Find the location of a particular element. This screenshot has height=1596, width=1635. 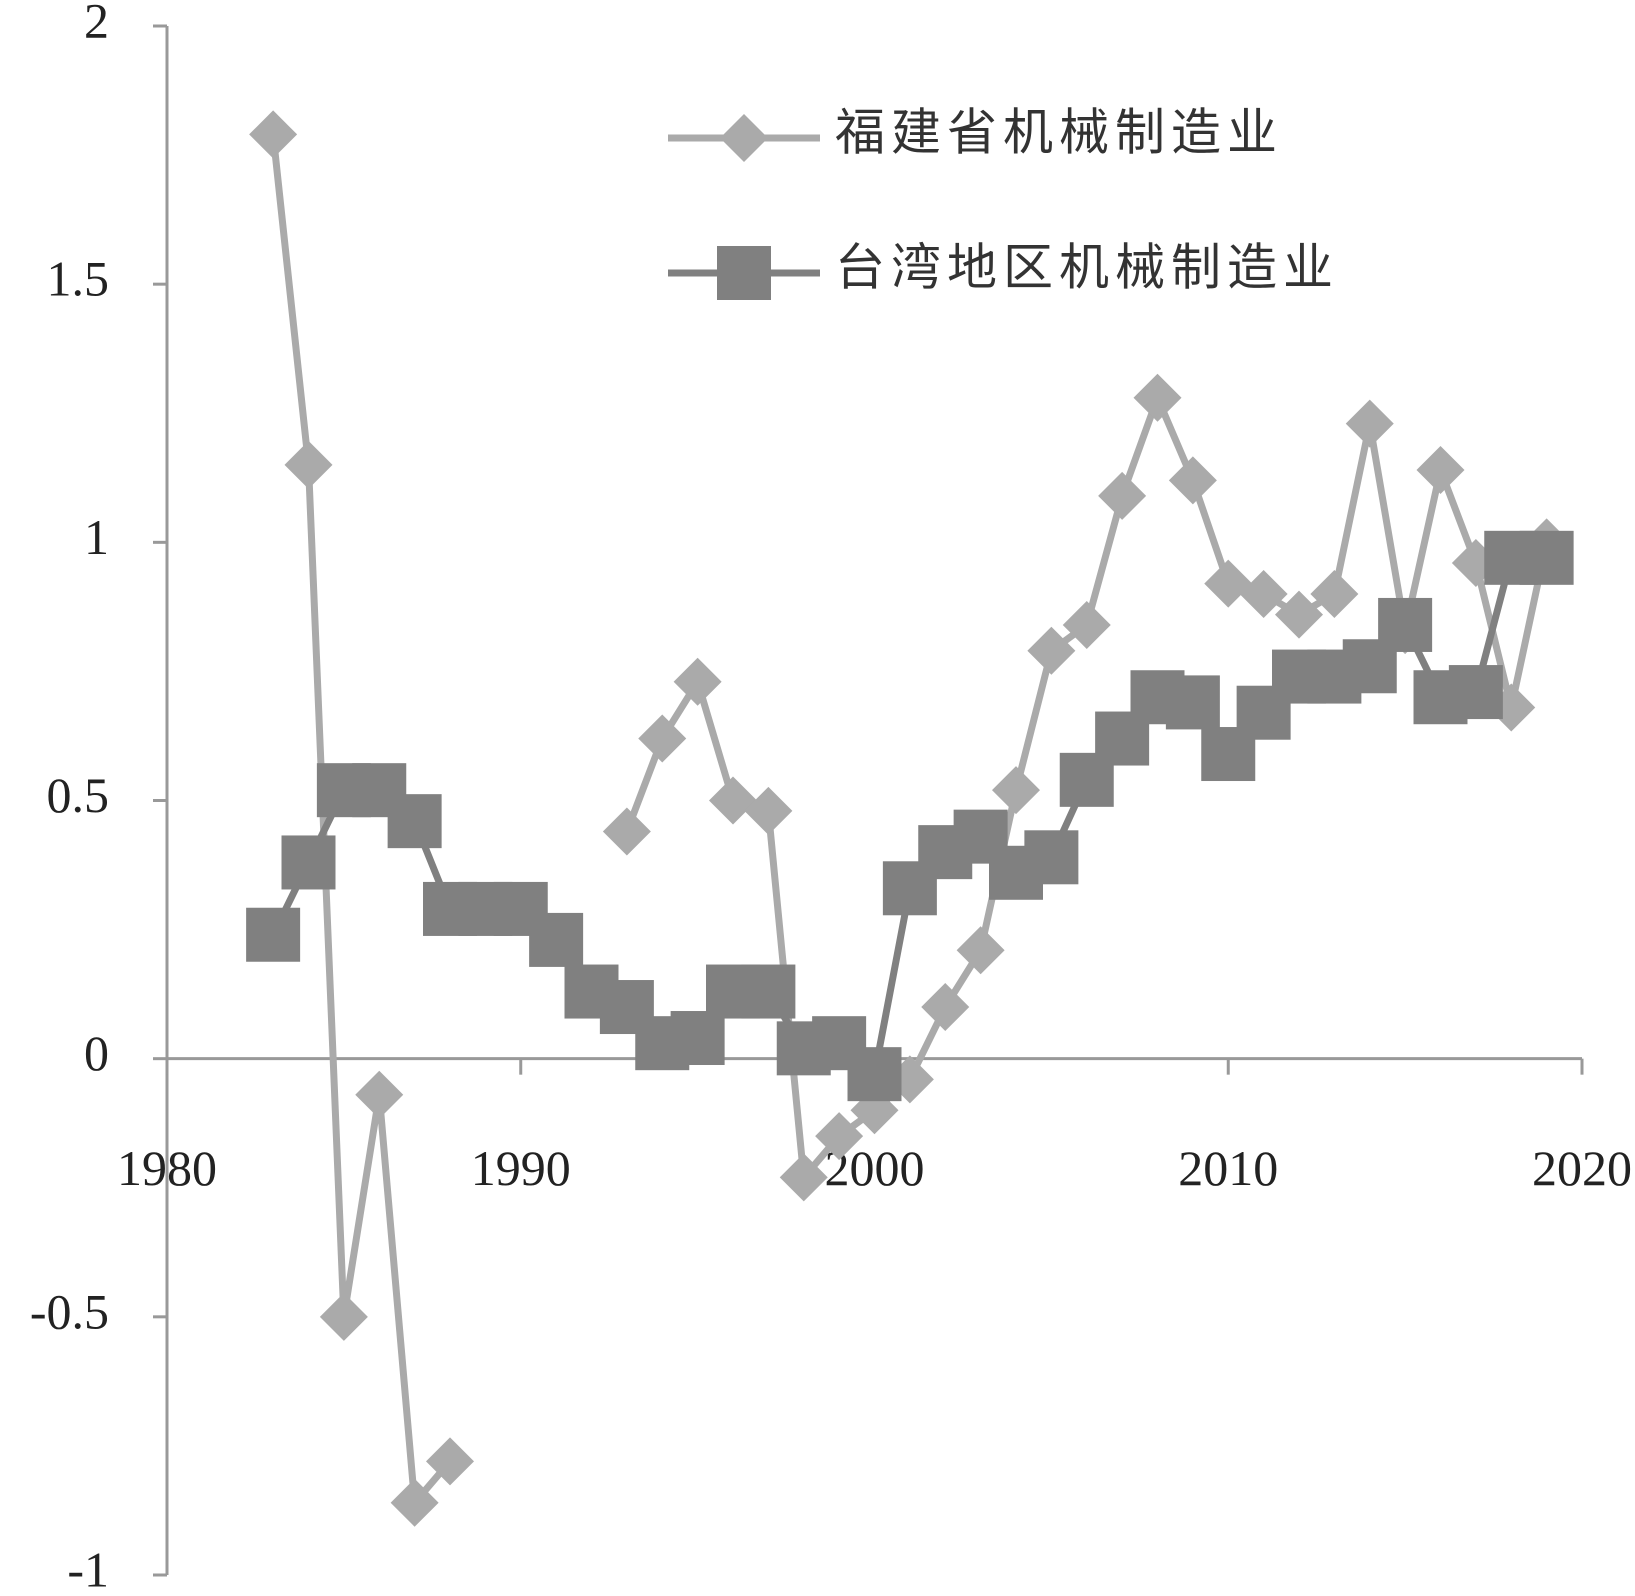

y-tick-label: -0.5 is located at coordinates (69, 1311).